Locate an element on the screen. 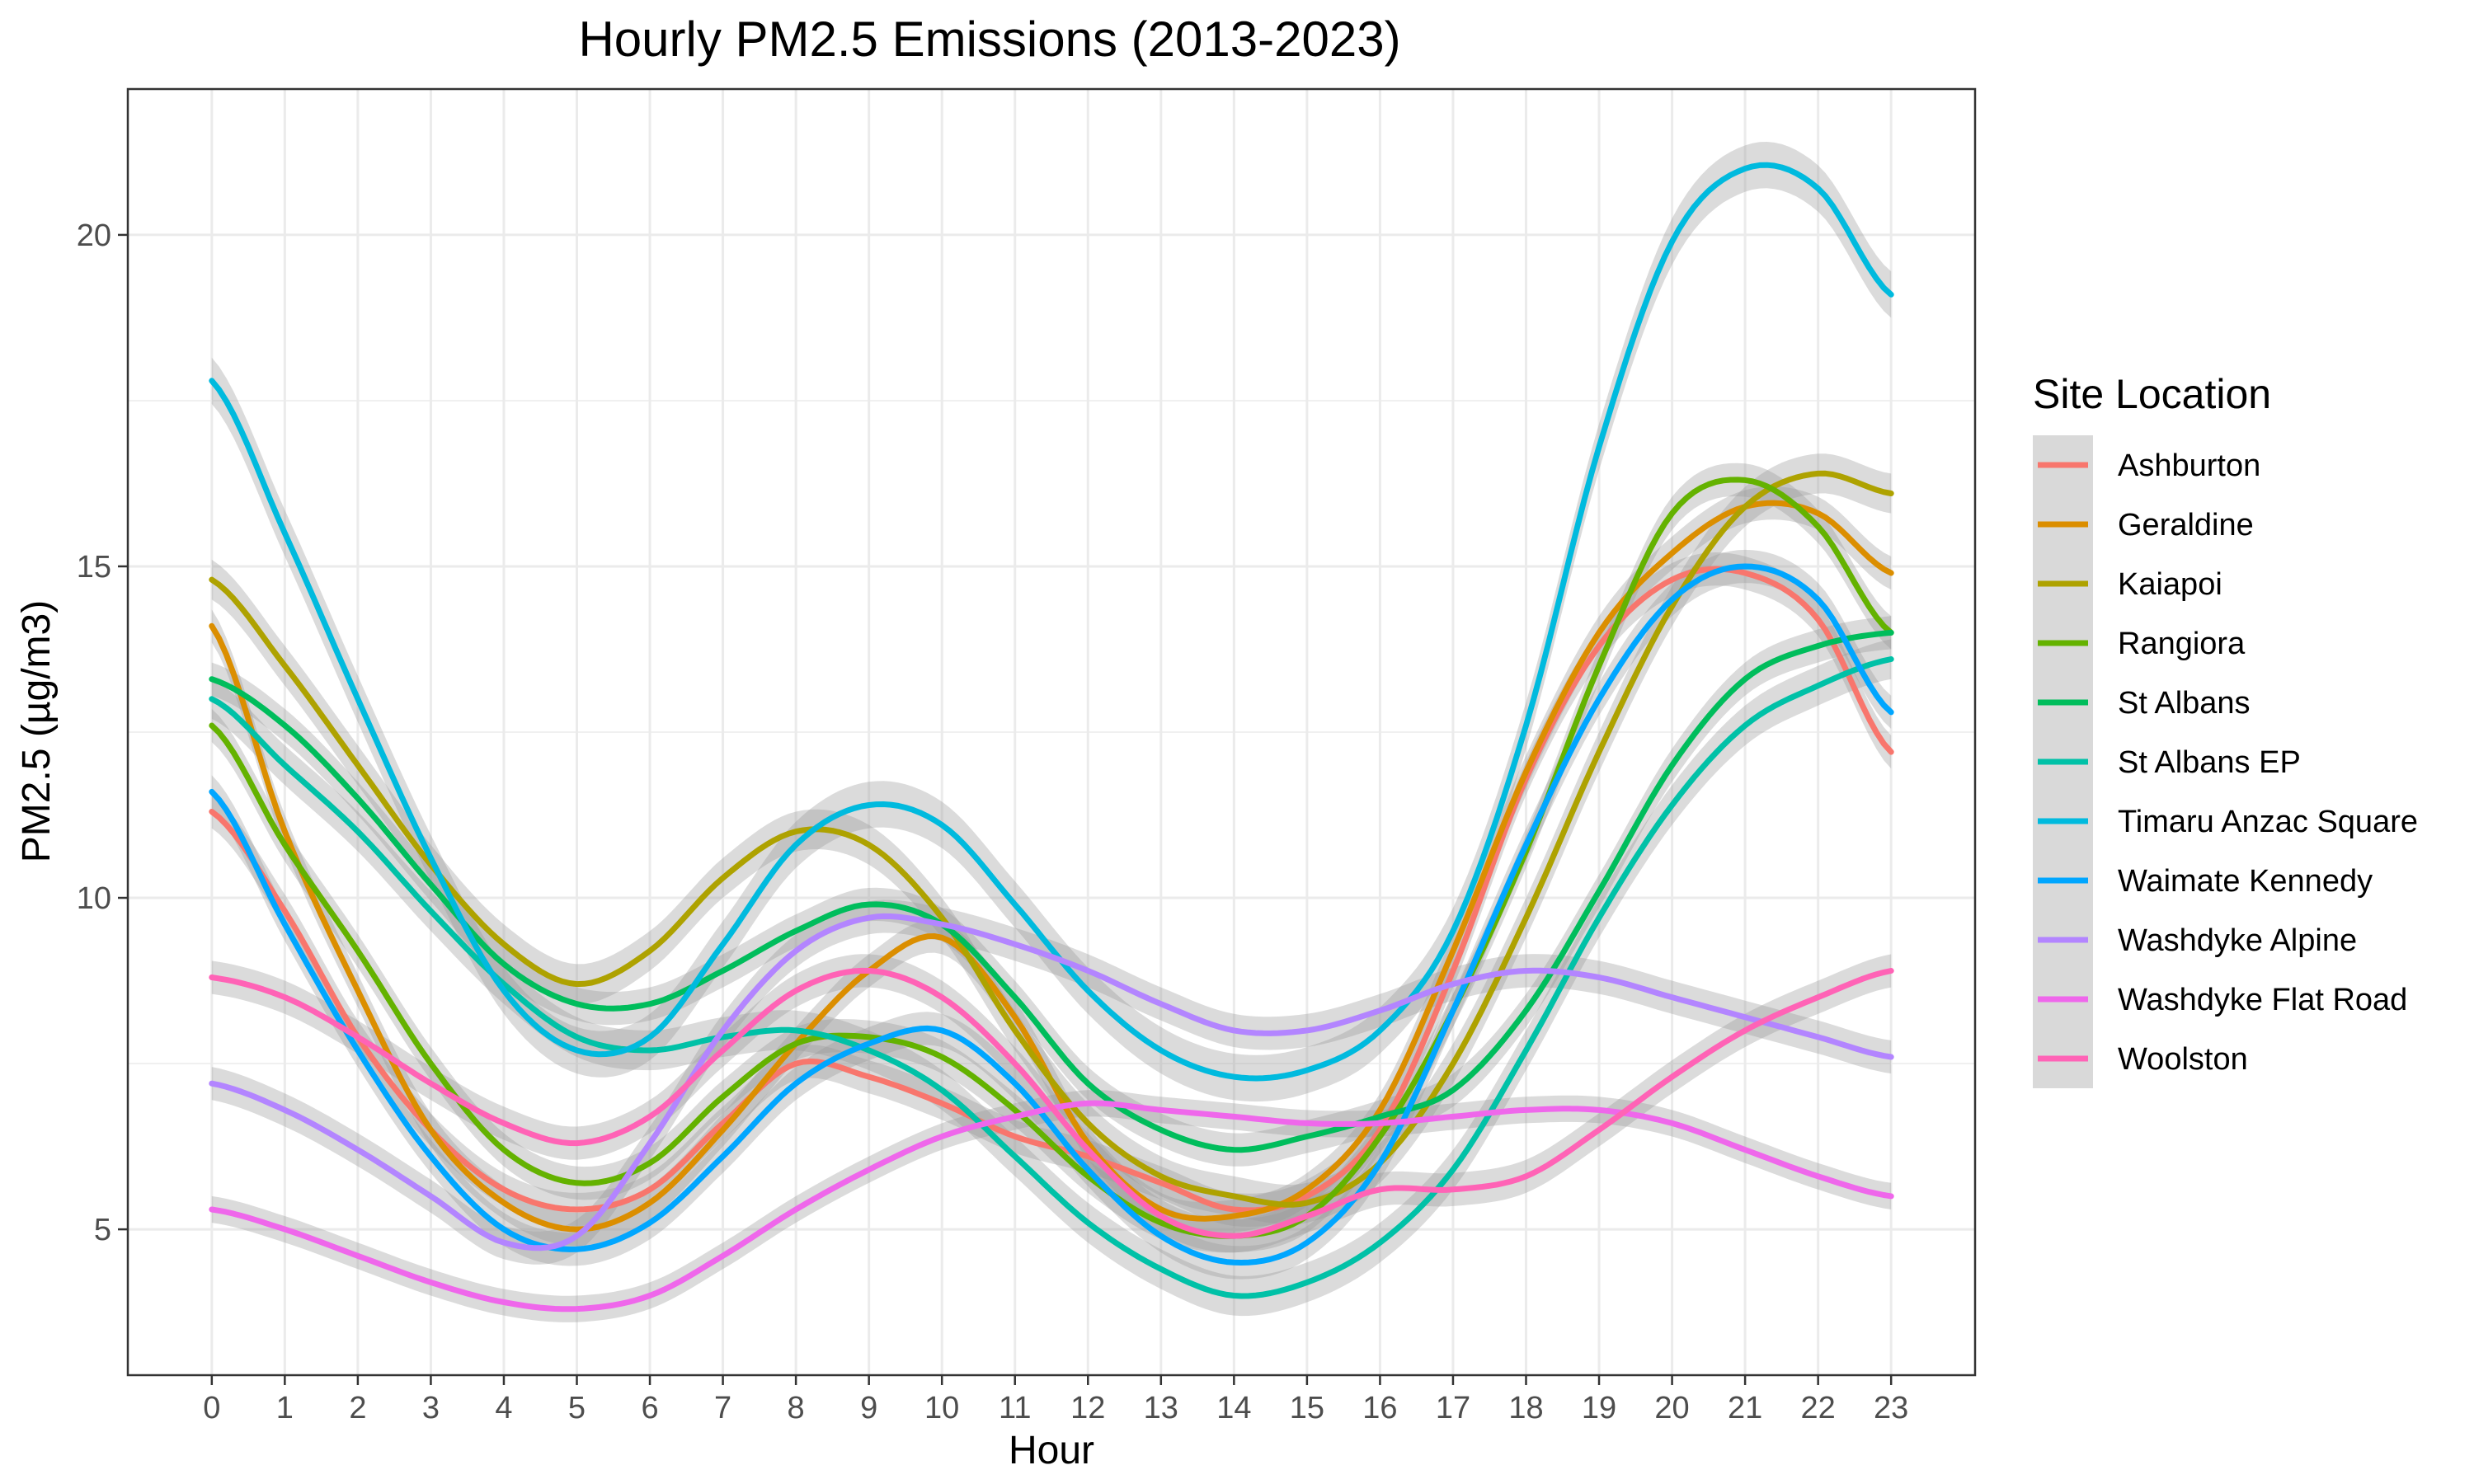  x-tick-label: 4 is located at coordinates (503, 1408).